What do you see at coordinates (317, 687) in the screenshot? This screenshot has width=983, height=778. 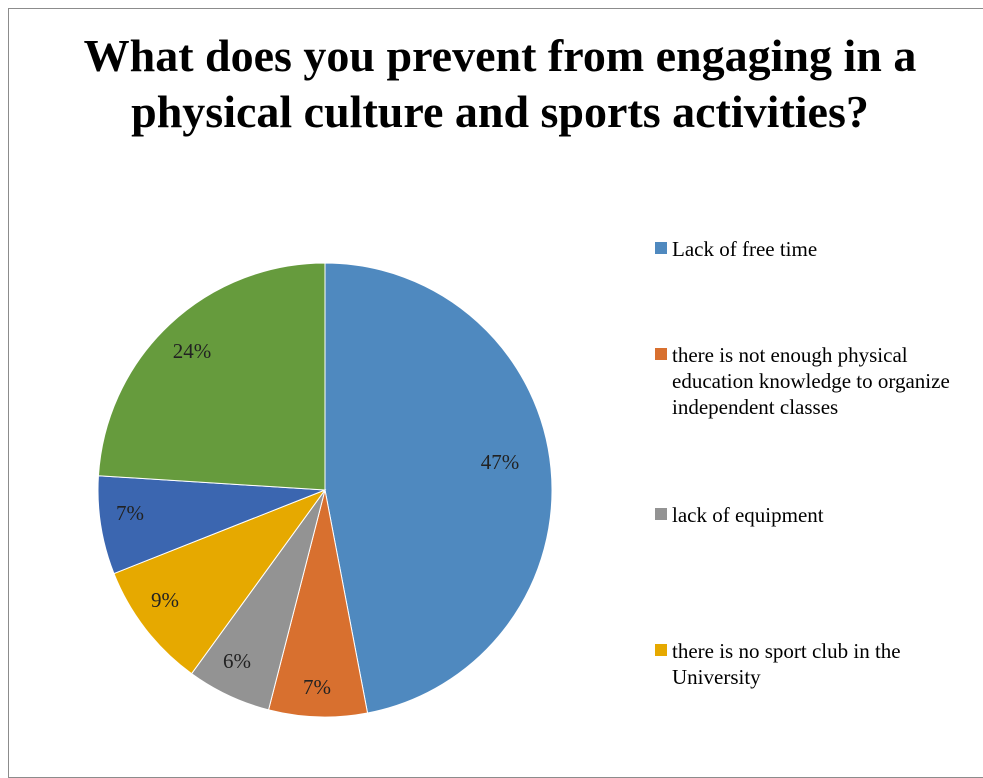 I see `data-label-2: 7%` at bounding box center [317, 687].